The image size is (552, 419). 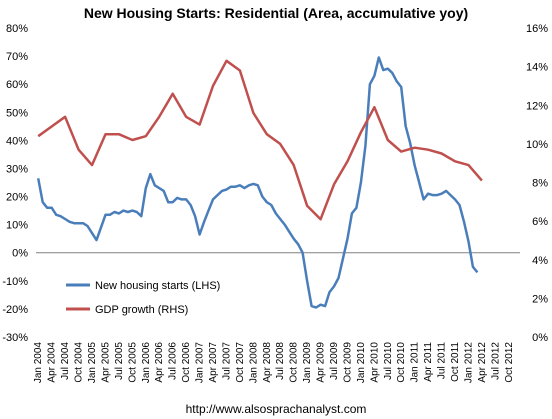 What do you see at coordinates (537, 106) in the screenshot?
I see `right-tick-label: 12%` at bounding box center [537, 106].